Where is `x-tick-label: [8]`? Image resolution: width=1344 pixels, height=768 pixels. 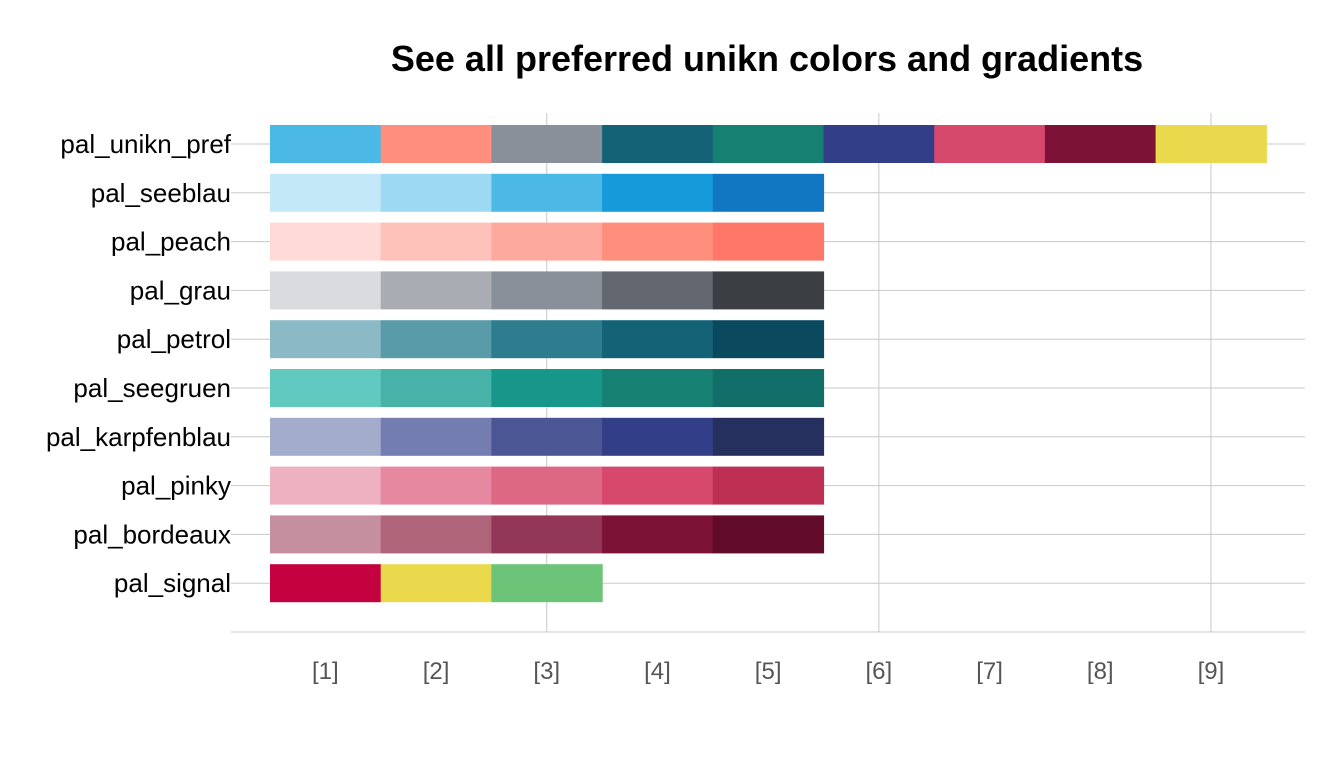
x-tick-label: [8] is located at coordinates (1100, 671).